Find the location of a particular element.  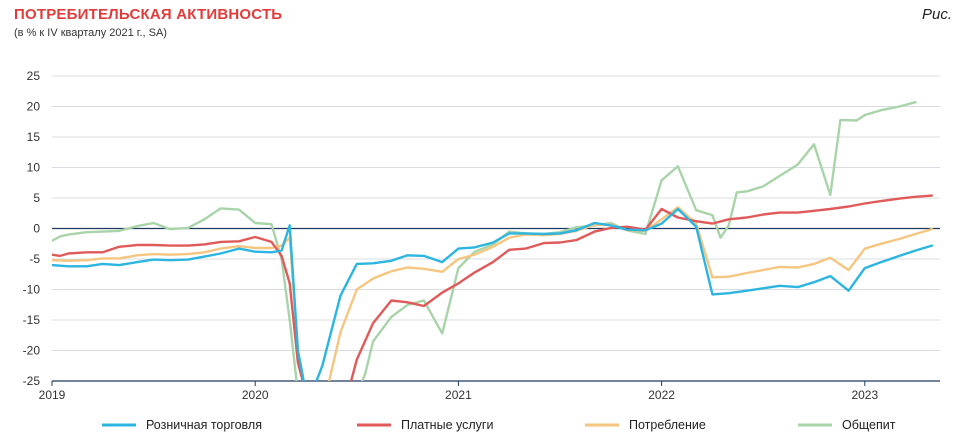

y-tick-label: 10 is located at coordinates (34, 168).